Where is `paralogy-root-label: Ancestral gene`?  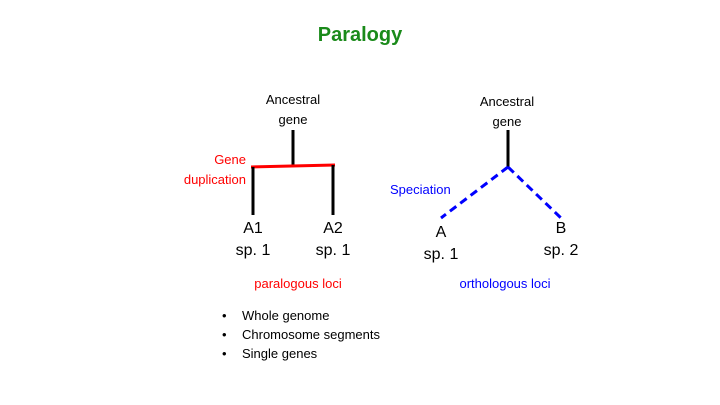 paralogy-root-label: Ancestral gene is located at coordinates (293, 110).